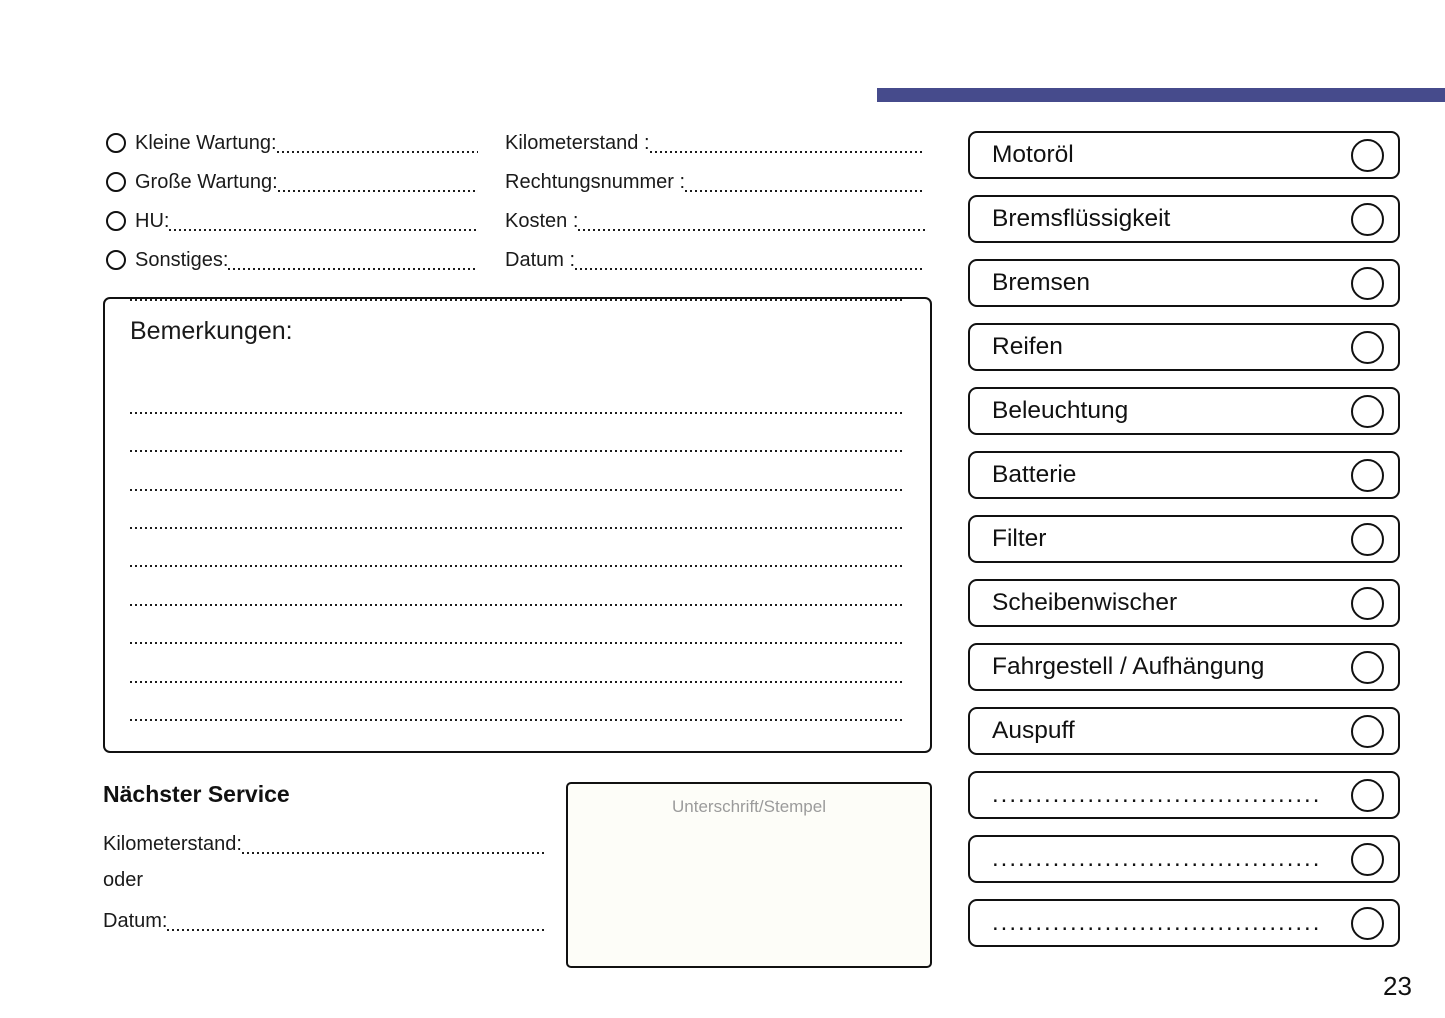 Image resolution: width=1445 pixels, height=1018 pixels. I want to click on kleine-wartung-label: Kleine Wartung:, so click(206, 142).